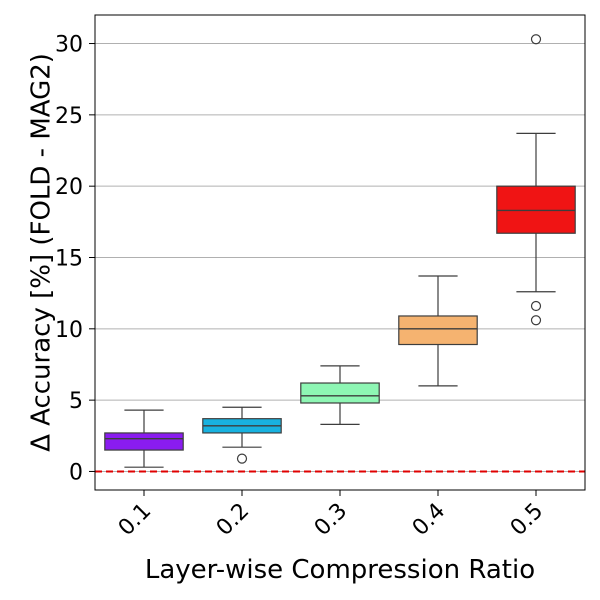  What do you see at coordinates (69, 258) in the screenshot?
I see `y-tick-label-15: 15` at bounding box center [69, 258].